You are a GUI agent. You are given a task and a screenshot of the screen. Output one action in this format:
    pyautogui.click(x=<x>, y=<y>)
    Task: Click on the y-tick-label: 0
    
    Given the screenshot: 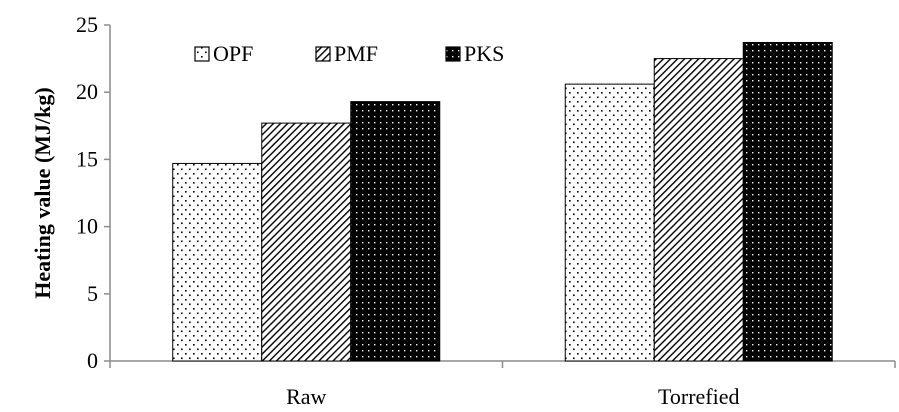 What is the action you would take?
    pyautogui.click(x=92, y=360)
    